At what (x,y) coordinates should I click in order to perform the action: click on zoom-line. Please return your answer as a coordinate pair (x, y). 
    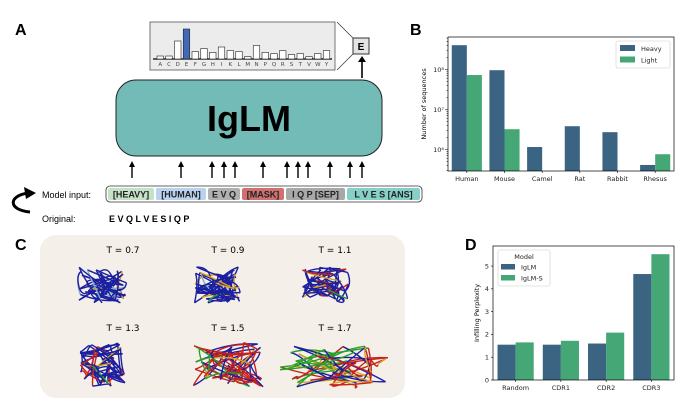
    Looking at the image, I should click on (345, 30).